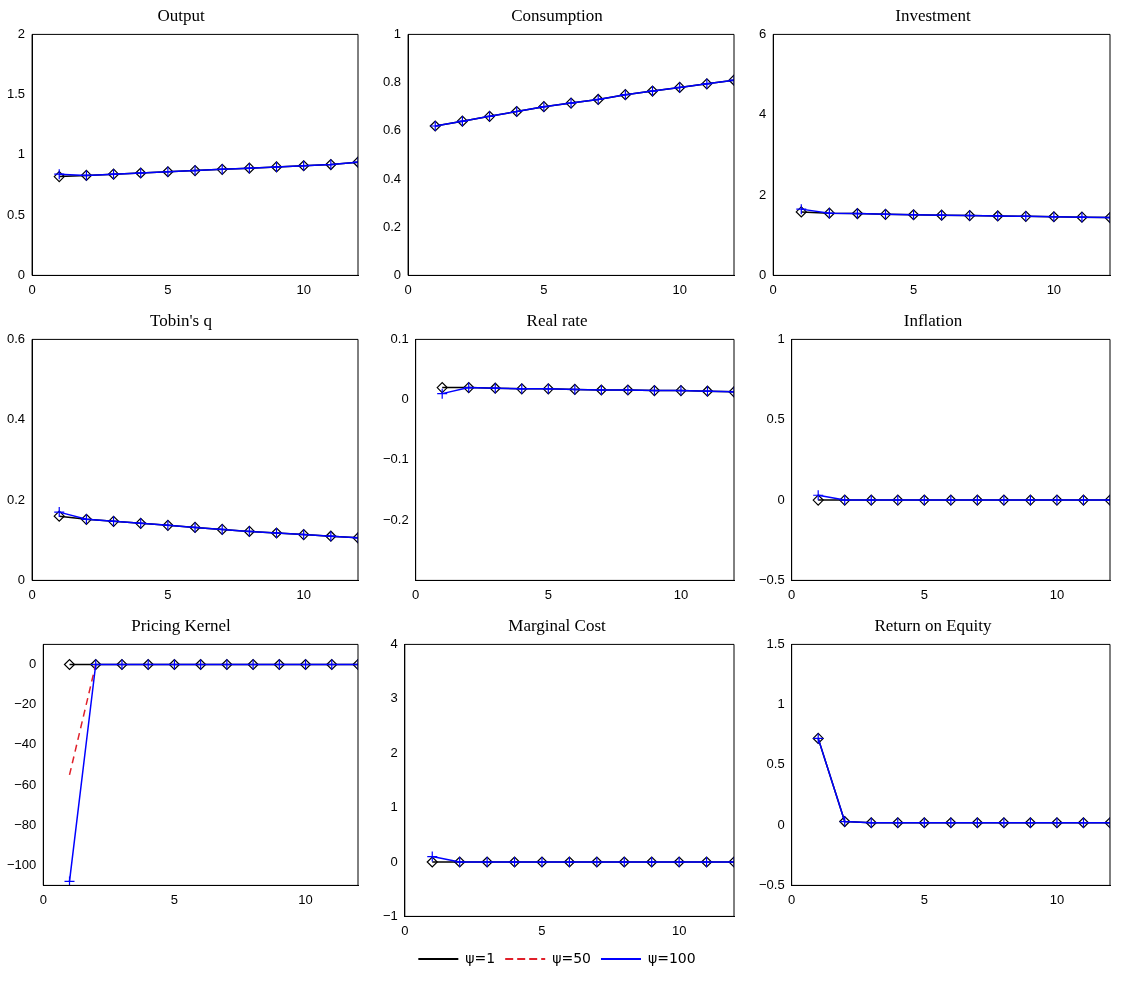 This screenshot has height=988, width=1128. What do you see at coordinates (21, 864) in the screenshot?
I see `y-tick-label: −100` at bounding box center [21, 864].